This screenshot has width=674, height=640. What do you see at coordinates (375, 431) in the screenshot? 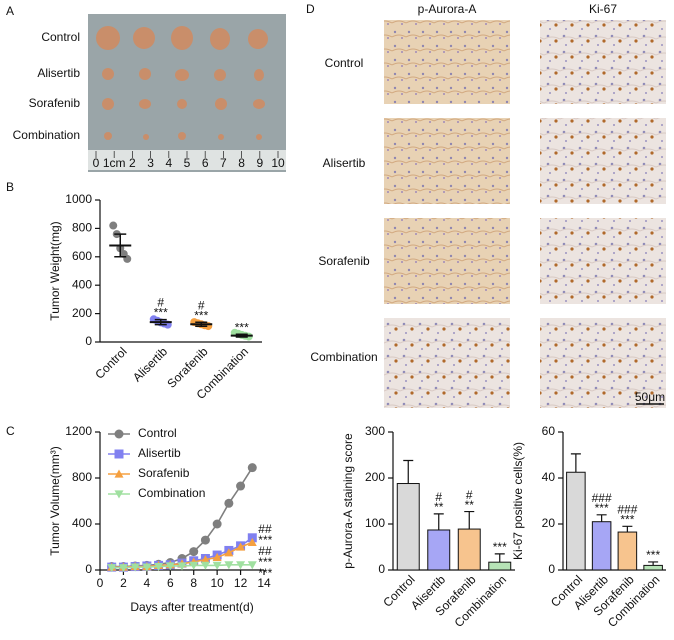
I see `y-tick-label: 300` at bounding box center [375, 431].